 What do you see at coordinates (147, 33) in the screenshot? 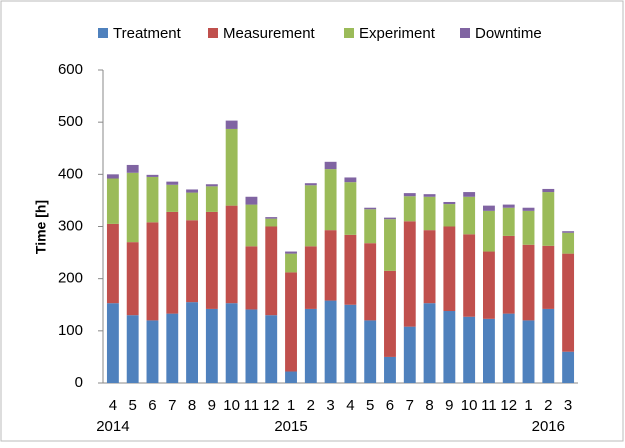
I see `legend-label: Treatment` at bounding box center [147, 33].